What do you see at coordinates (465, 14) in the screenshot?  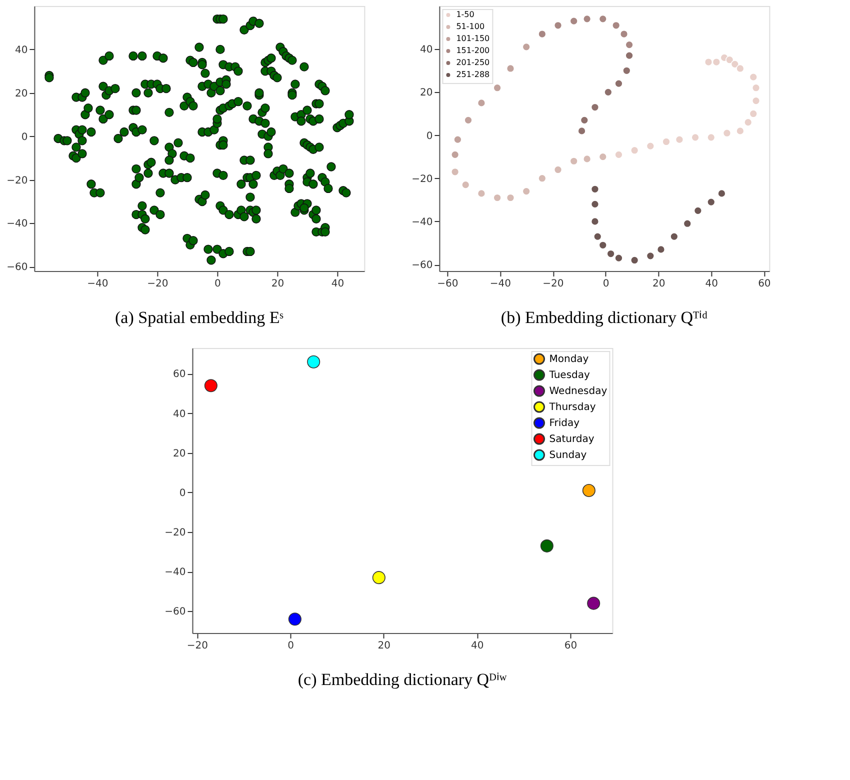 I see `legend-label: 1-50` at bounding box center [465, 14].